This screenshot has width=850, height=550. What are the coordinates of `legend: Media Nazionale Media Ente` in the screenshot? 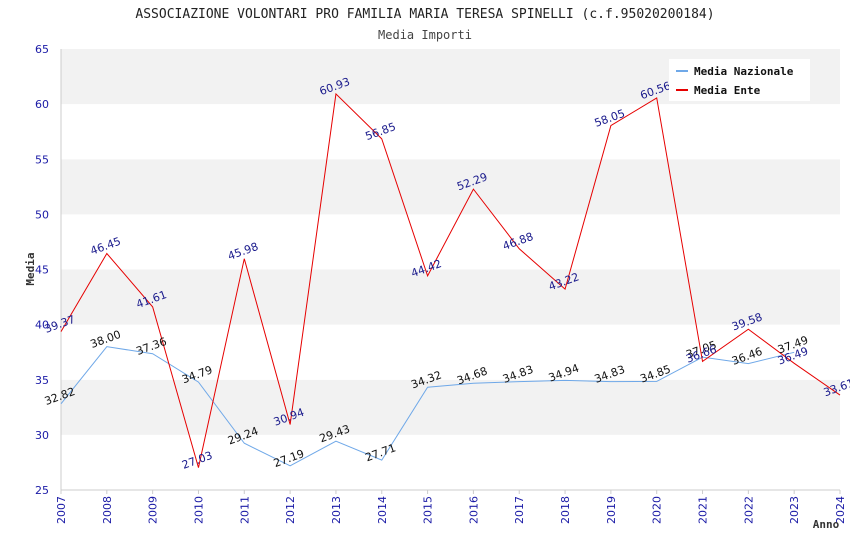 It's located at (739, 80).